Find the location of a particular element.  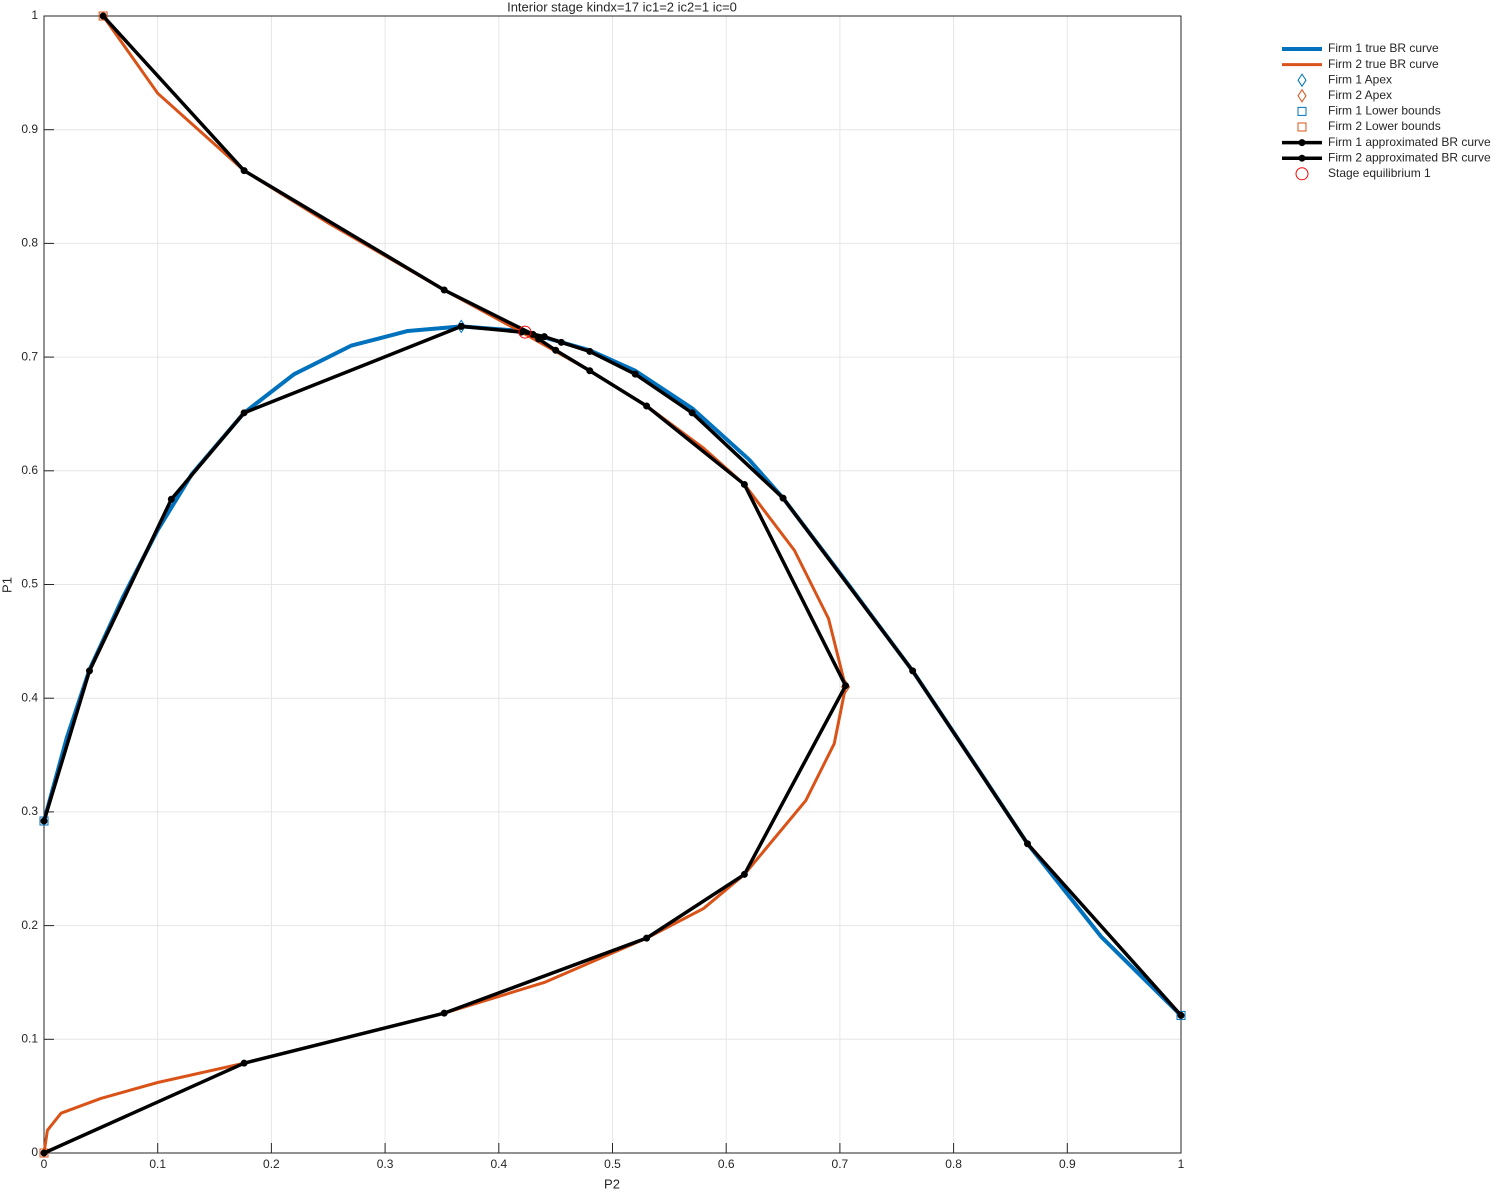

legend-label: Firm 1 Apex is located at coordinates (1360, 79).